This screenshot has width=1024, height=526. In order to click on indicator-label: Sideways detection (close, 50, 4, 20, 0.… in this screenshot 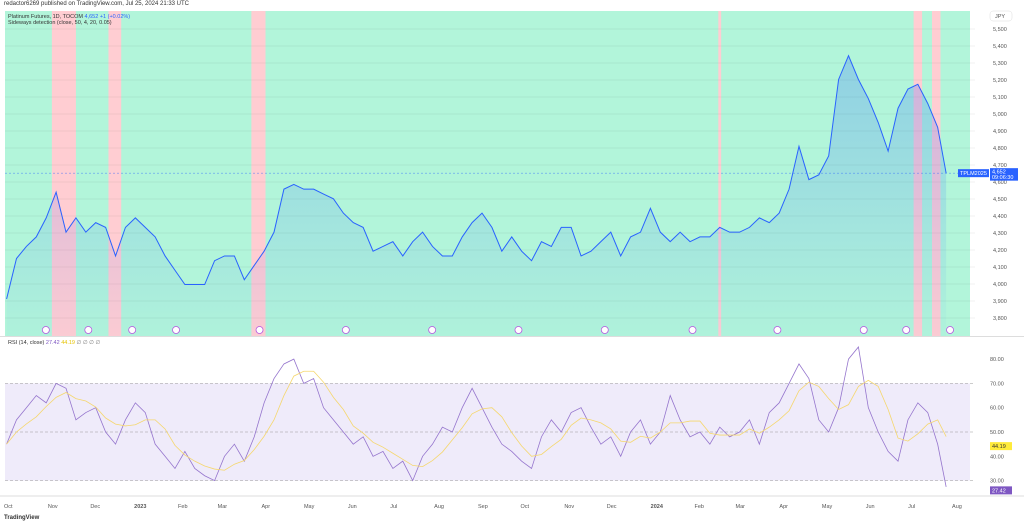, I will do `click(60, 23)`.